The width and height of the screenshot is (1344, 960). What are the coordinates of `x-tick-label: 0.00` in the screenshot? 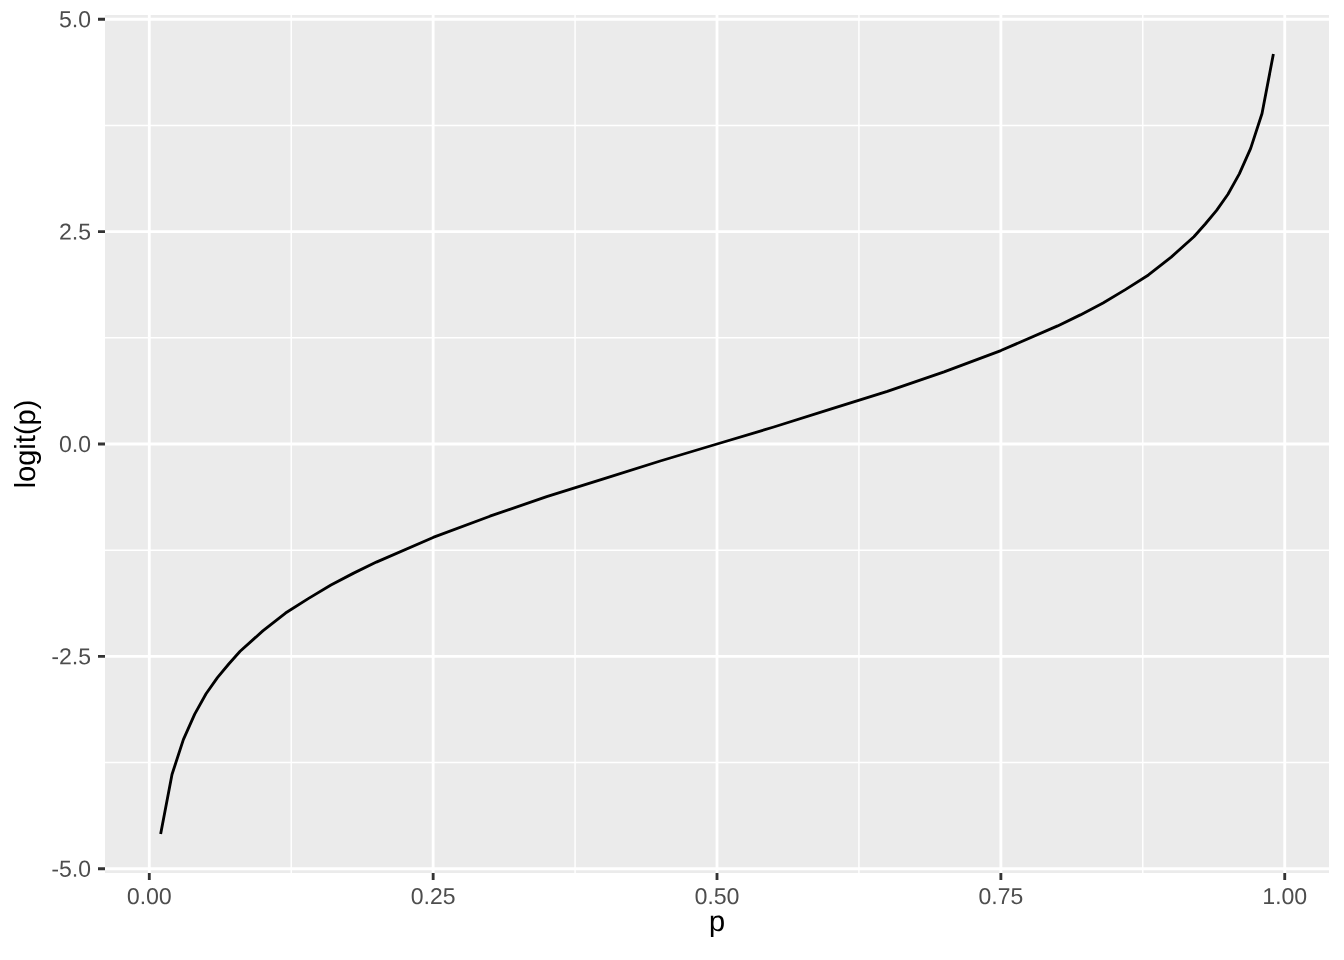 It's located at (149, 896).